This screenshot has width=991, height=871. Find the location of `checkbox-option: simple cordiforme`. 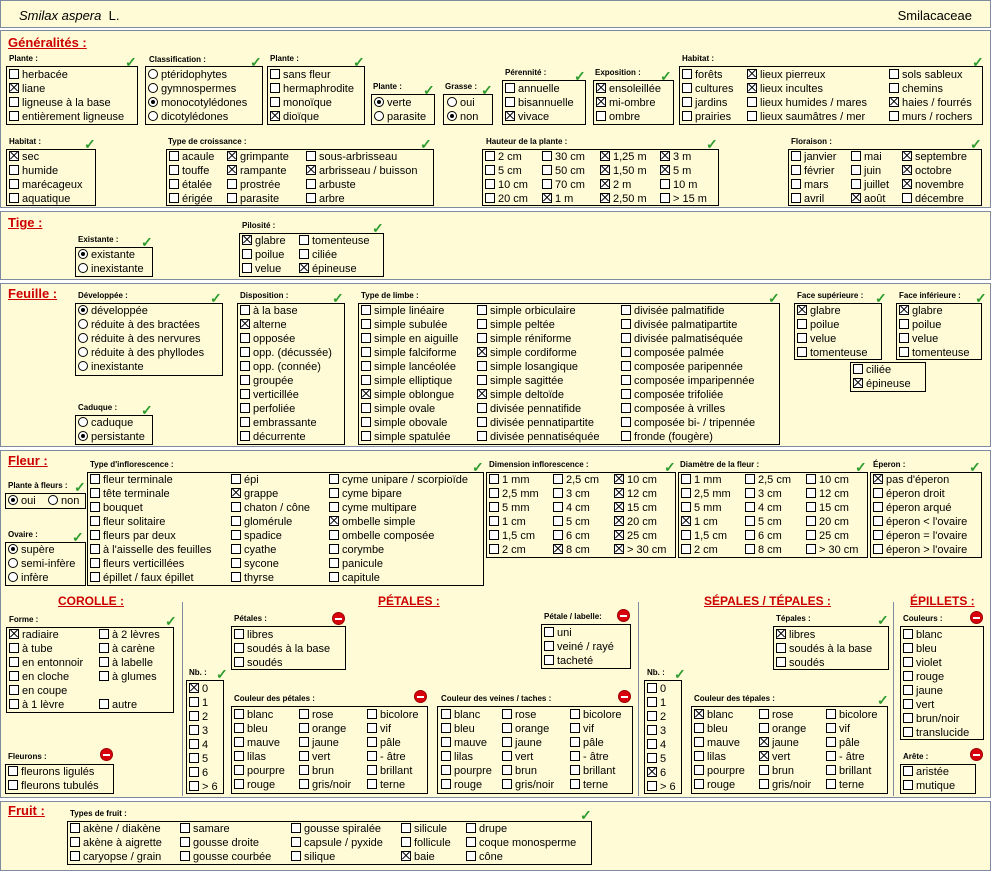

checkbox-option: simple cordiforme is located at coordinates (527, 353).